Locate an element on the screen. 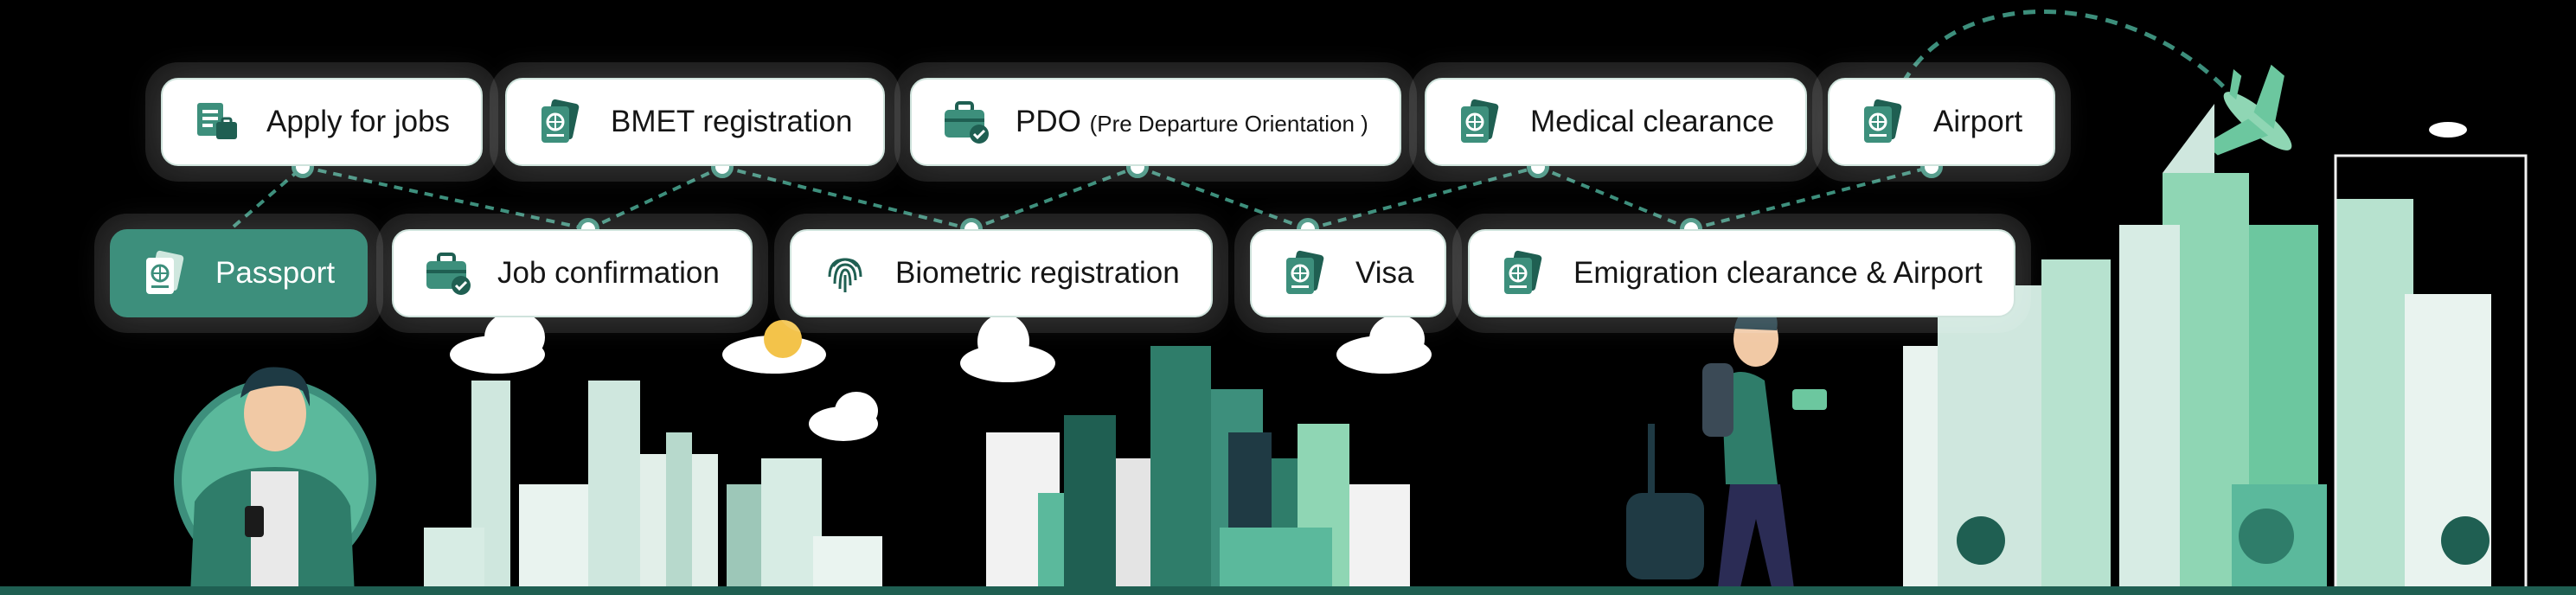  step-label: Airport is located at coordinates (1978, 122).